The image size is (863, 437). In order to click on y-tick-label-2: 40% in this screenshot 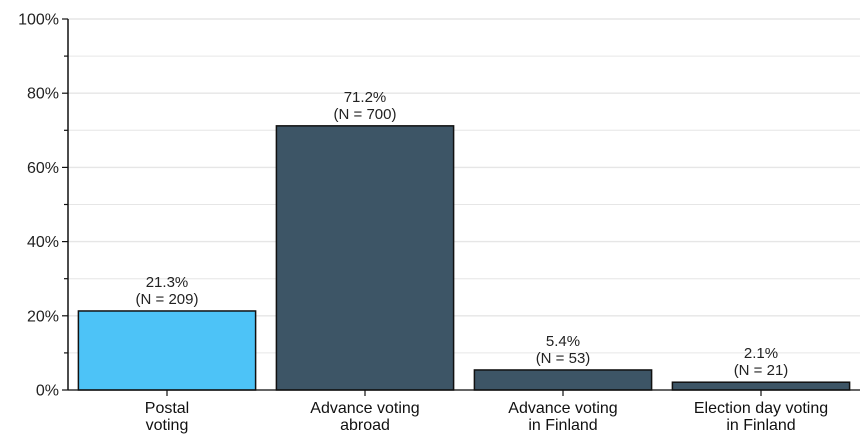, I will do `click(43, 242)`.